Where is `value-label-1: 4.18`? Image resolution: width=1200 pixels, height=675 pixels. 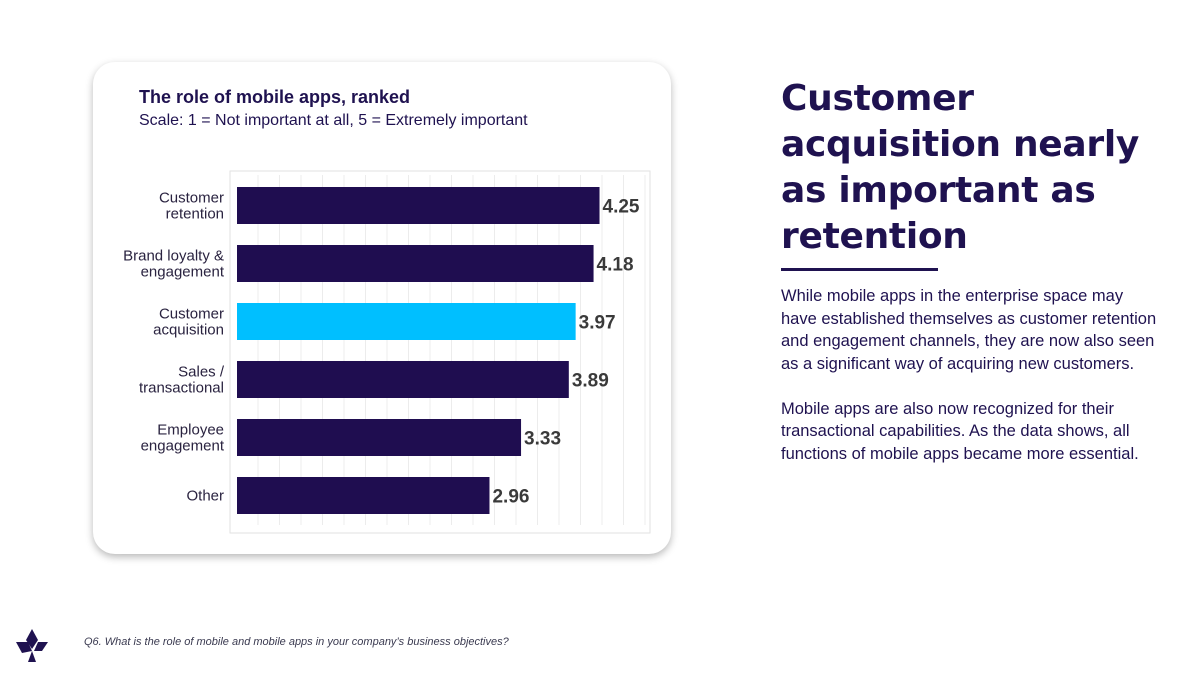
value-label-1: 4.18 is located at coordinates (615, 265).